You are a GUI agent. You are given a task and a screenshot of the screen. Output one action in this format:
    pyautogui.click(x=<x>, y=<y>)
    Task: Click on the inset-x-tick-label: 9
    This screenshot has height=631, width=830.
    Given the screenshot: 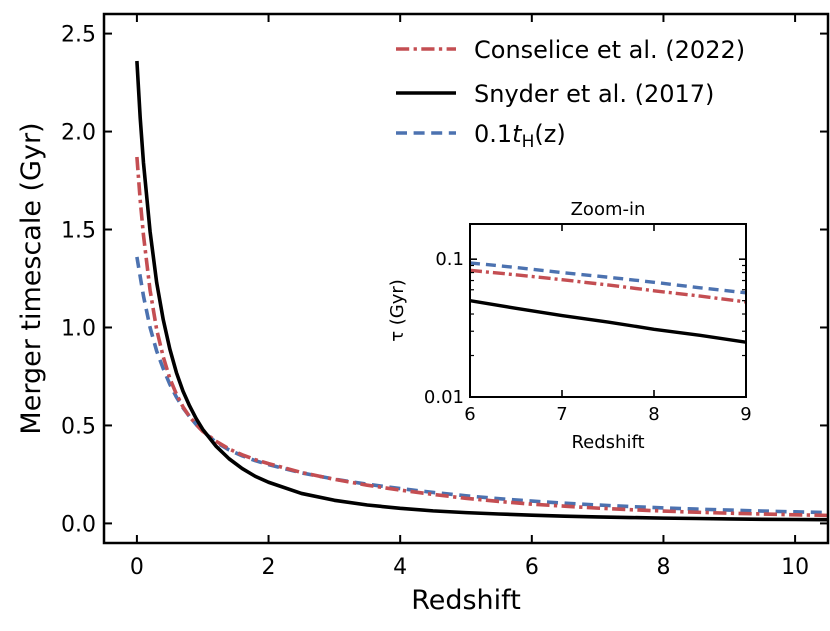 What is the action you would take?
    pyautogui.click(x=745, y=414)
    